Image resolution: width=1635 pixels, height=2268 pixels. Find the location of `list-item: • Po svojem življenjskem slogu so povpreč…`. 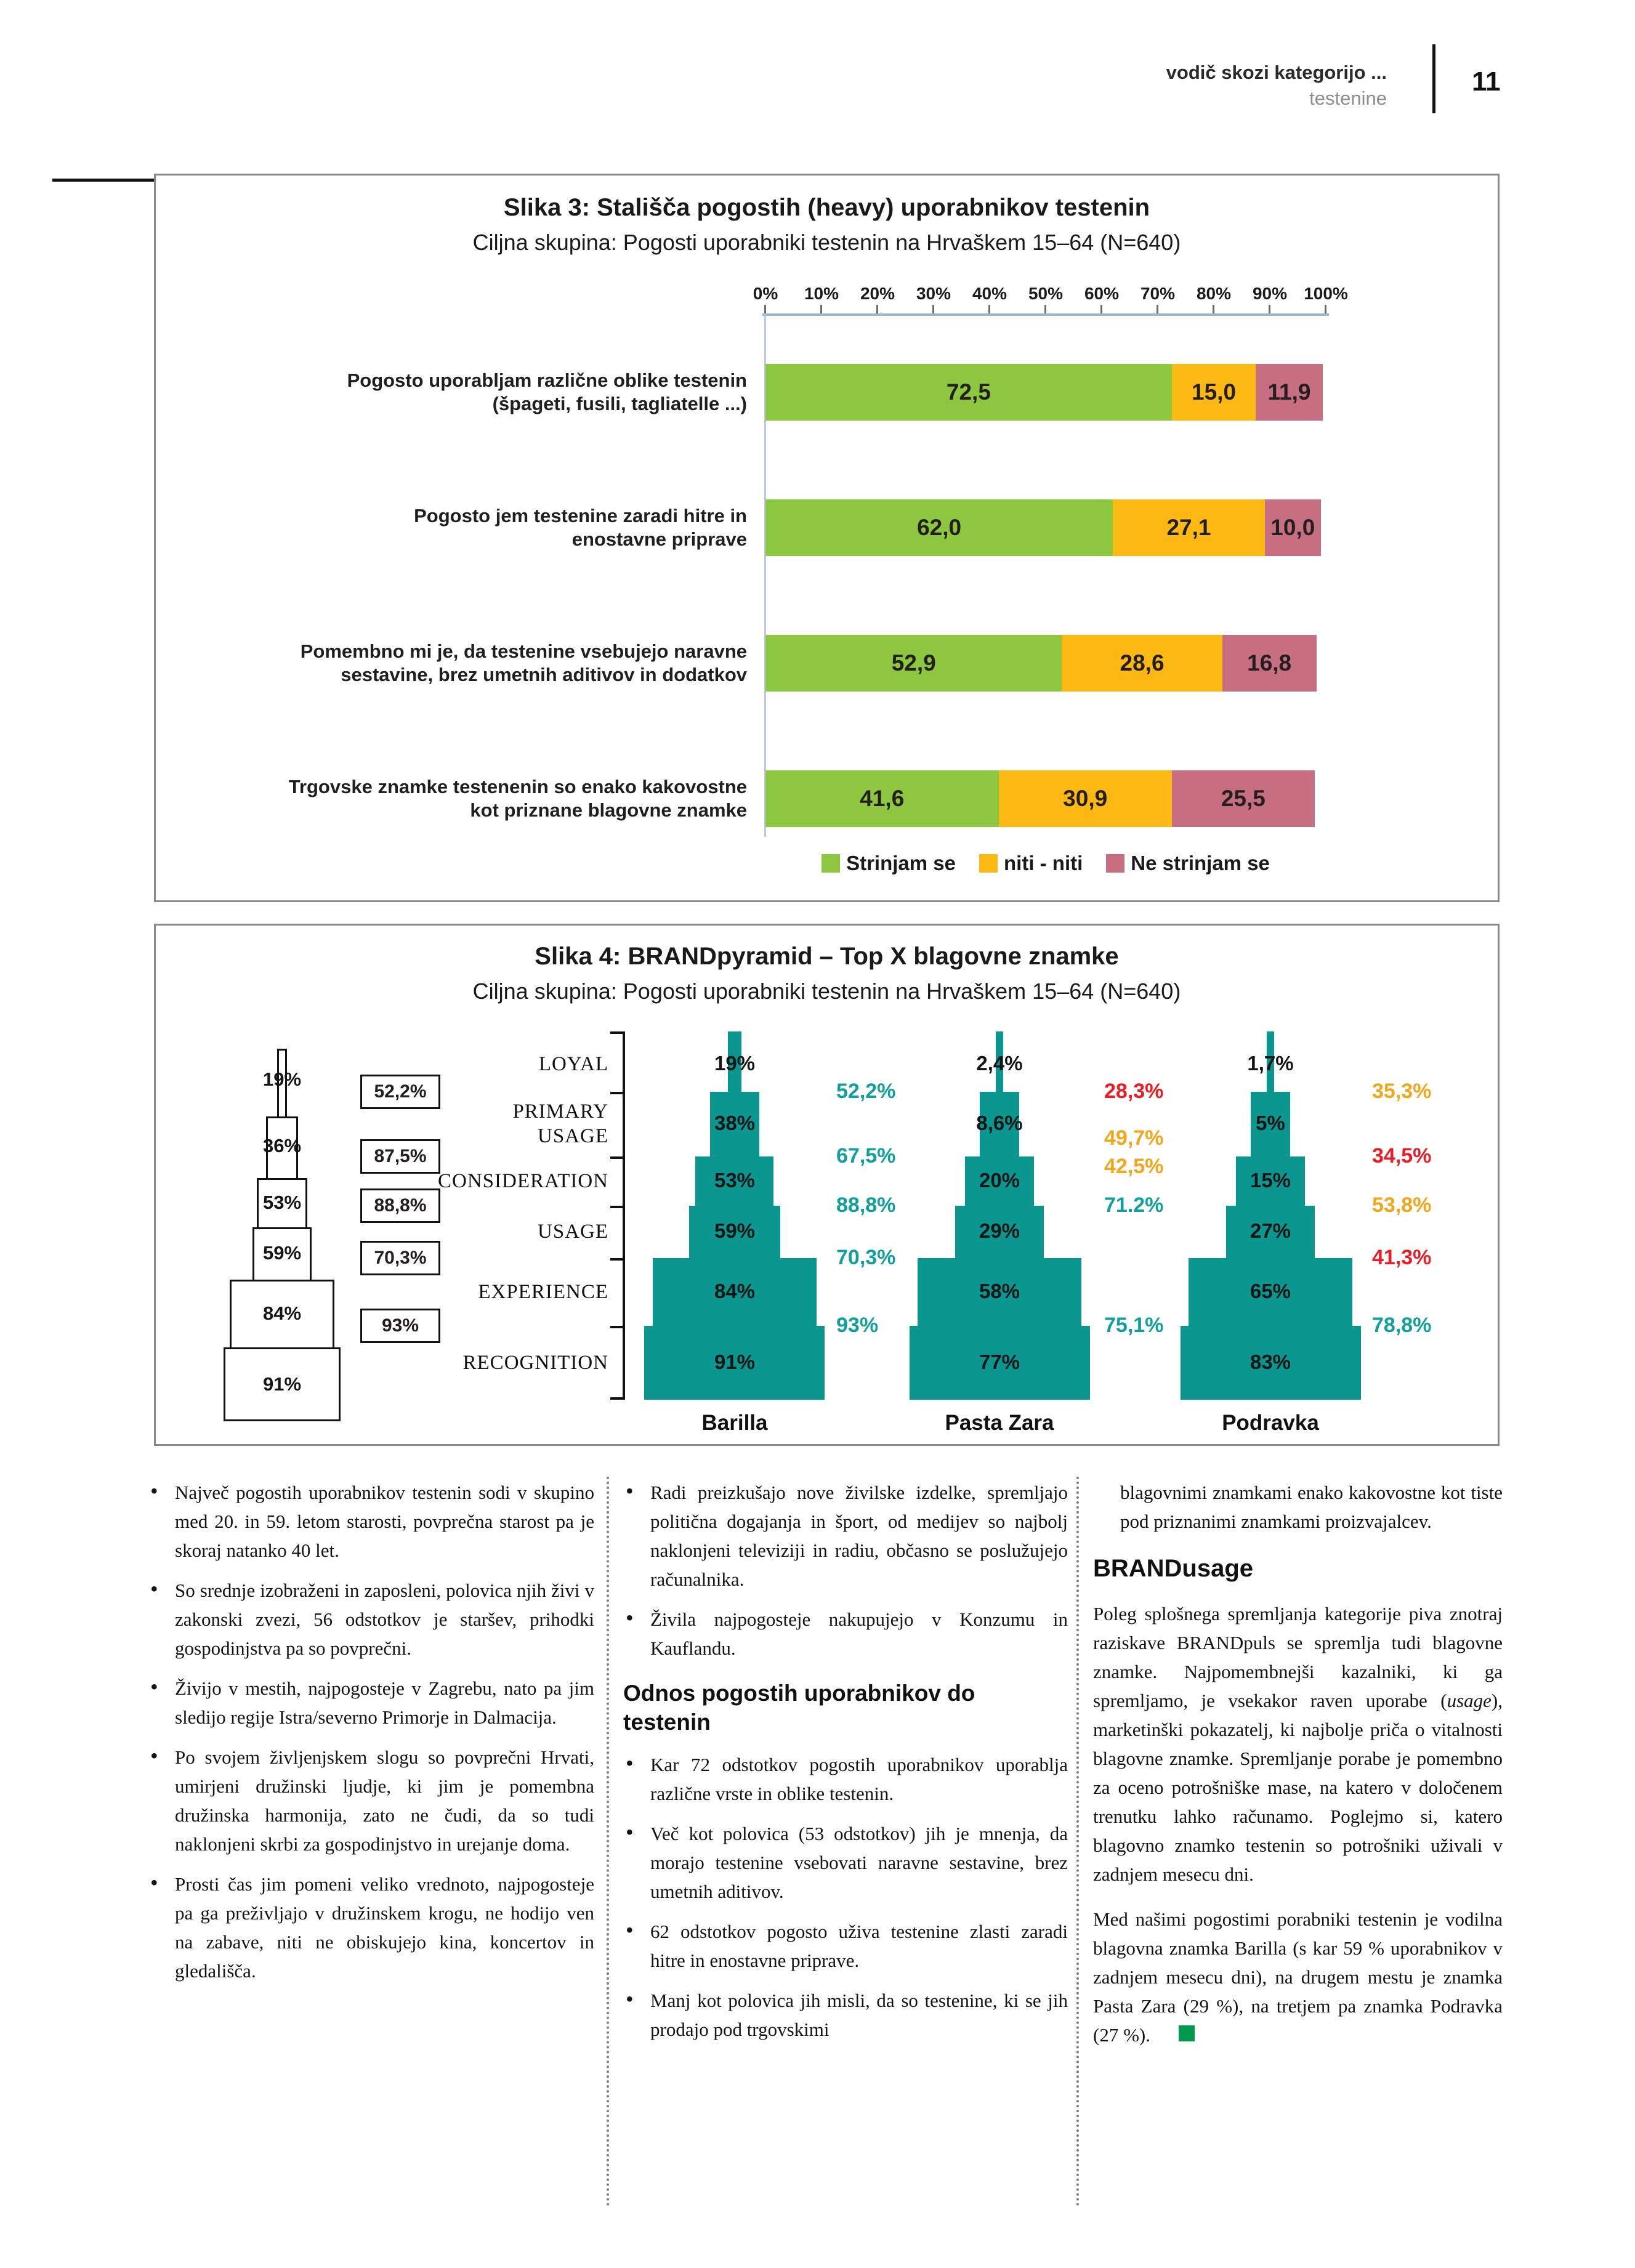

list-item: • Po svojem življenjskem slogu so povpreč… is located at coordinates (371, 1801).